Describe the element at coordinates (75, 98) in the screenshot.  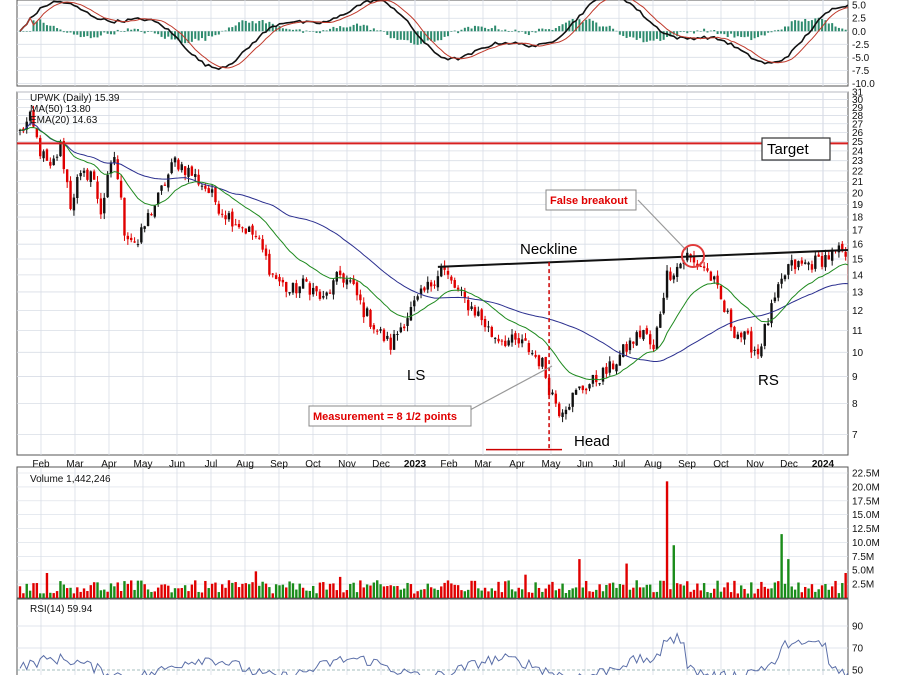
I see `symbol-legend: UPWK (Daily) 15.39` at that location.